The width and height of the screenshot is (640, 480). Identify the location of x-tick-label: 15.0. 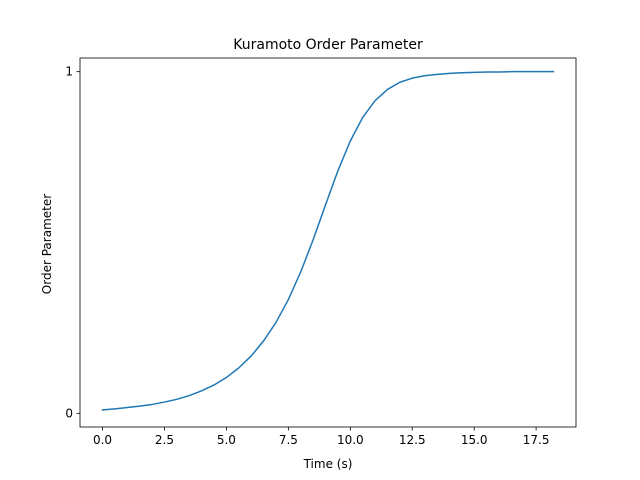
(474, 440).